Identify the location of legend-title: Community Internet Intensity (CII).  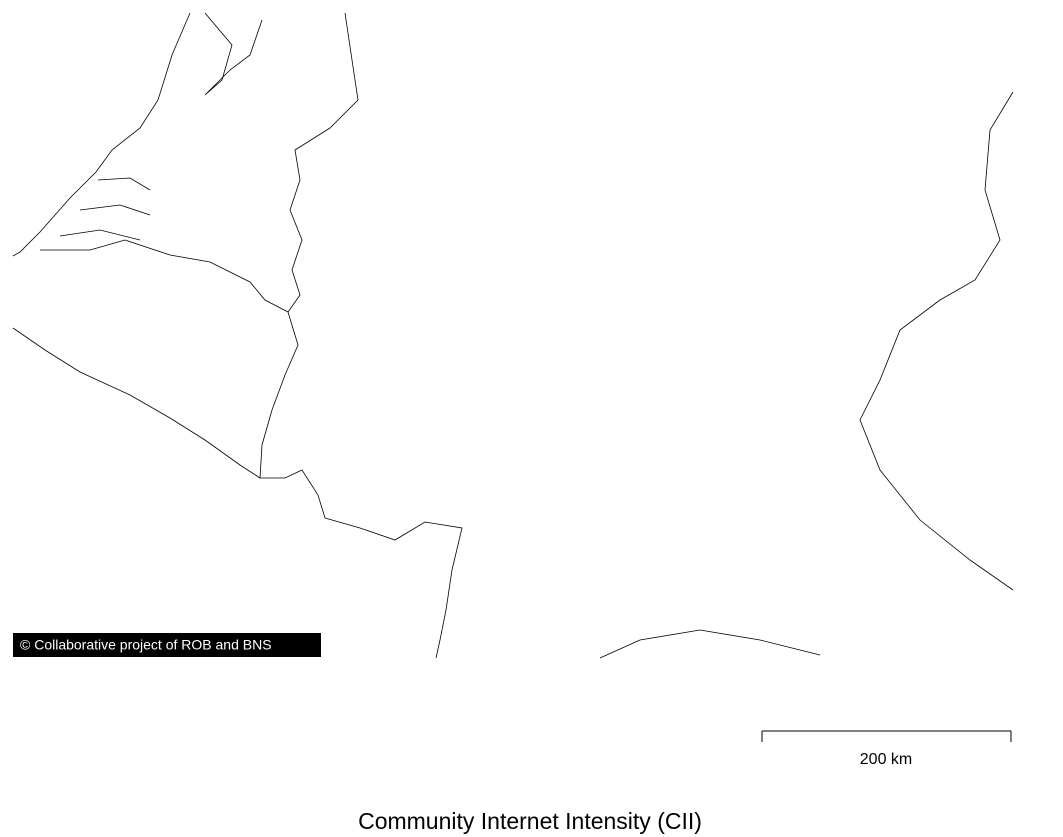
(530, 821).